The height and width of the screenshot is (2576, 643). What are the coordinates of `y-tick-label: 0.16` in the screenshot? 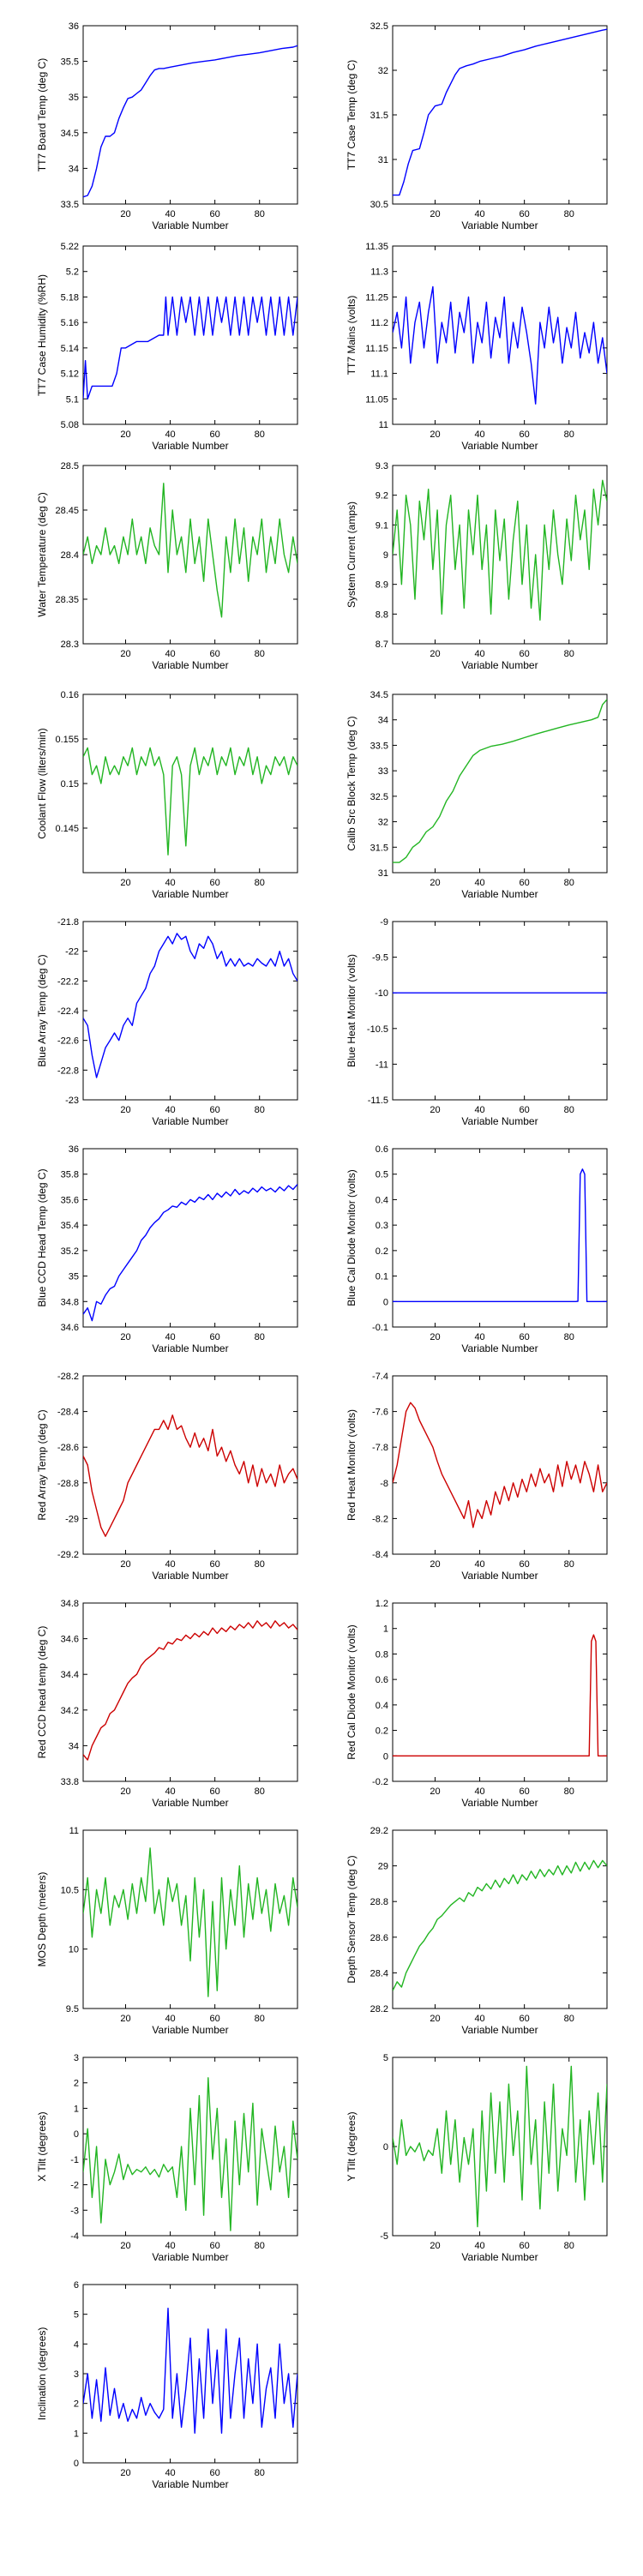 It's located at (70, 695).